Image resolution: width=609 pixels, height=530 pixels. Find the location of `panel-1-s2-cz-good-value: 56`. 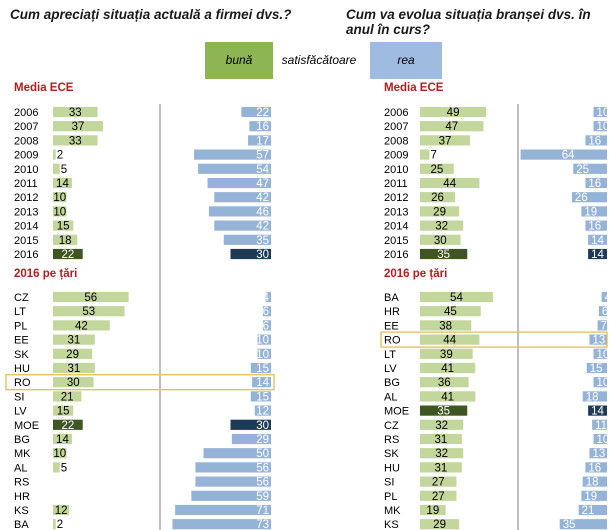

panel-1-s2-cz-good-value: 56 is located at coordinates (90, 298).